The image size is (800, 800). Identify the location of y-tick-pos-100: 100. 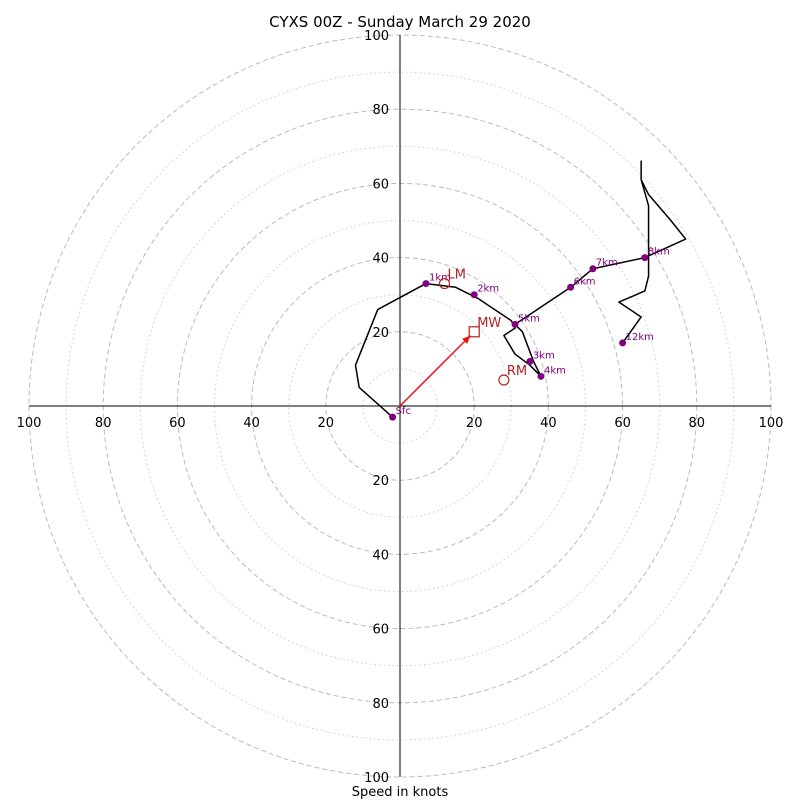
(376, 36).